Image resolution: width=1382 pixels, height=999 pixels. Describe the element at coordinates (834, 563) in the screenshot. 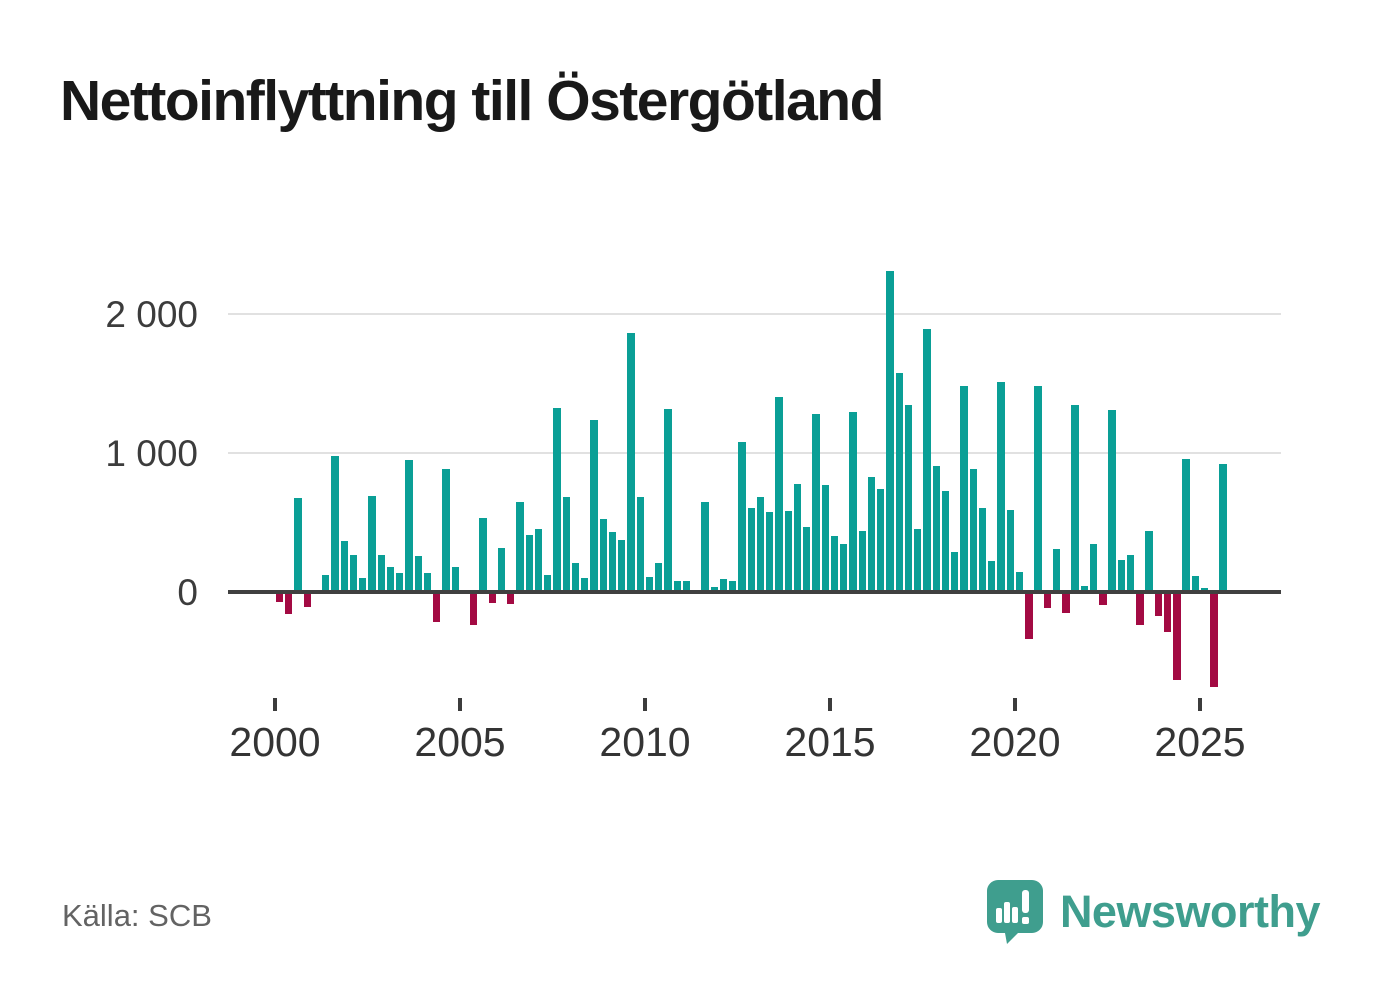

I see `bar-2000-q60` at that location.